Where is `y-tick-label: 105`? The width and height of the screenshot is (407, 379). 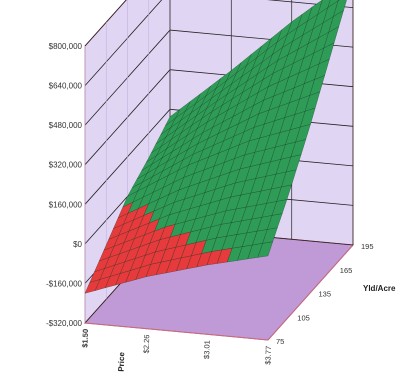 y-tick-label: 105 is located at coordinates (303, 317).